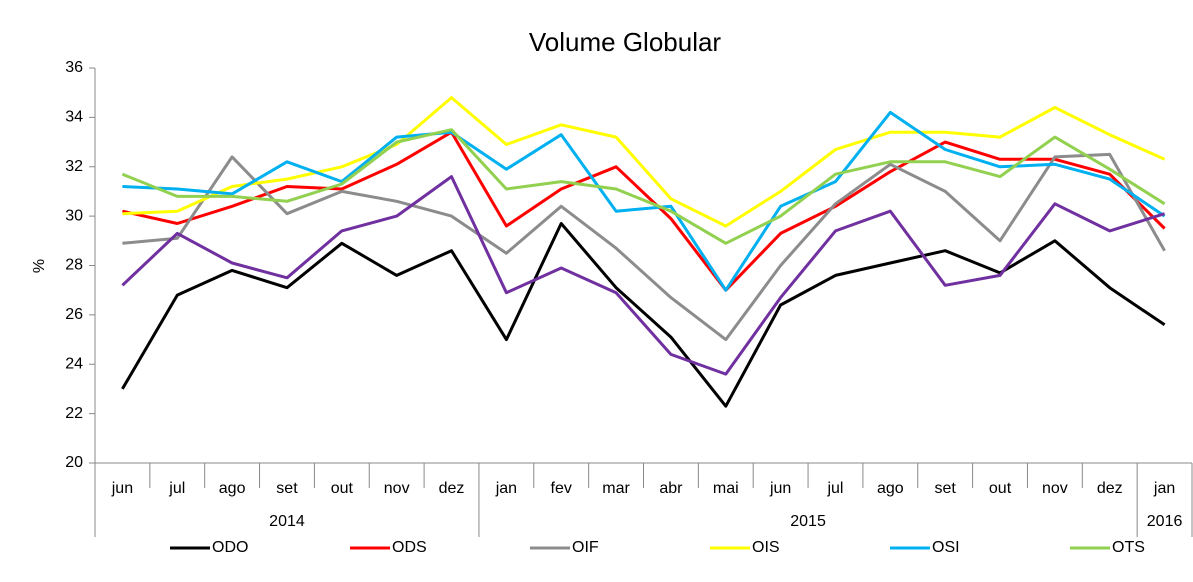 Image resolution: width=1193 pixels, height=582 pixels. Describe the element at coordinates (409, 547) in the screenshot. I see `legend-label: ODS` at that location.